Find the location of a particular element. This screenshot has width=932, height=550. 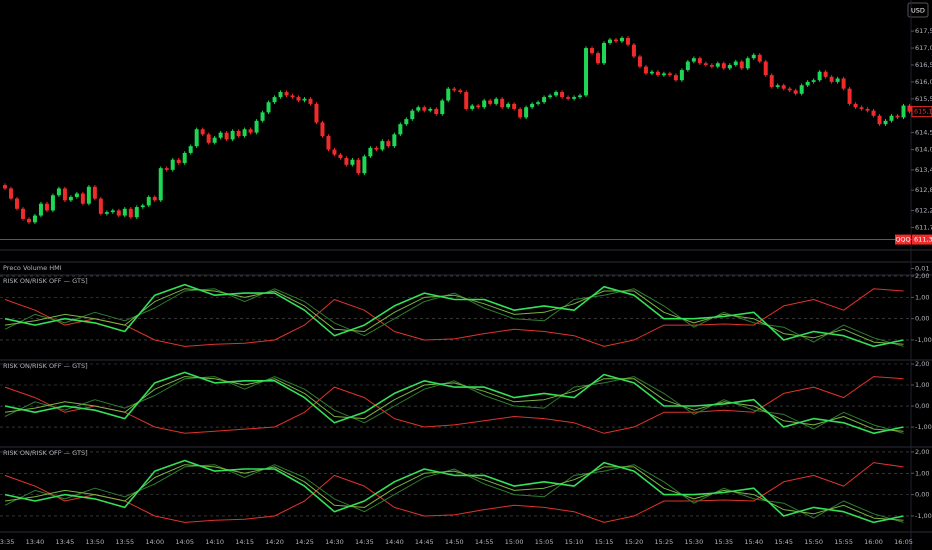

y-tick-label: 0,00 is located at coordinates (922, 406).